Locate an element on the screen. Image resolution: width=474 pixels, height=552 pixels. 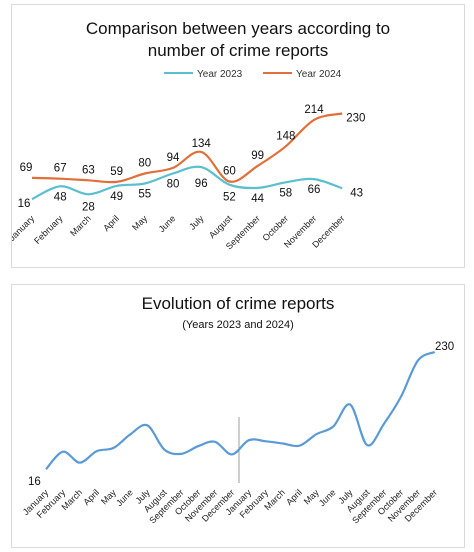
data-label: 55 is located at coordinates (144, 195).